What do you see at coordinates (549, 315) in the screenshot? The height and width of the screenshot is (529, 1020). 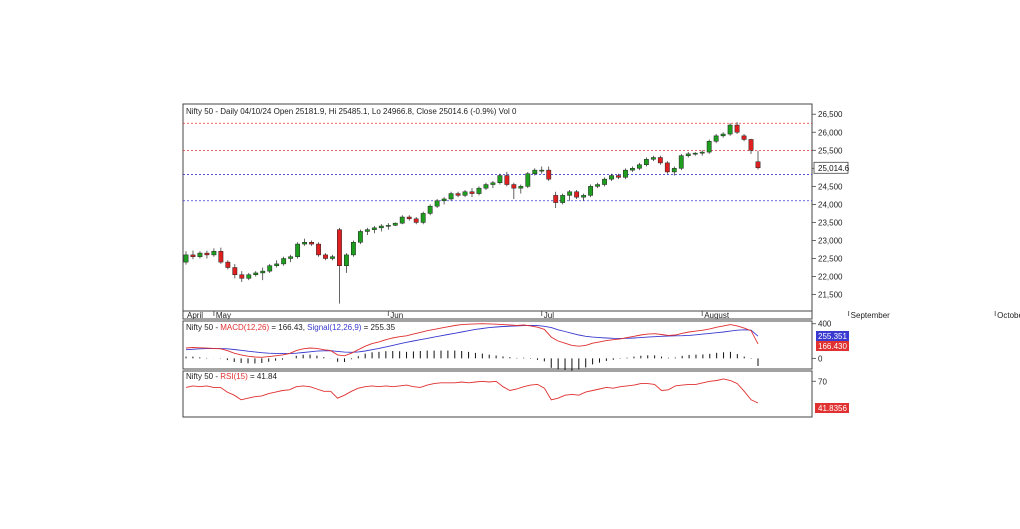 I see `month-label: Jul` at bounding box center [549, 315].